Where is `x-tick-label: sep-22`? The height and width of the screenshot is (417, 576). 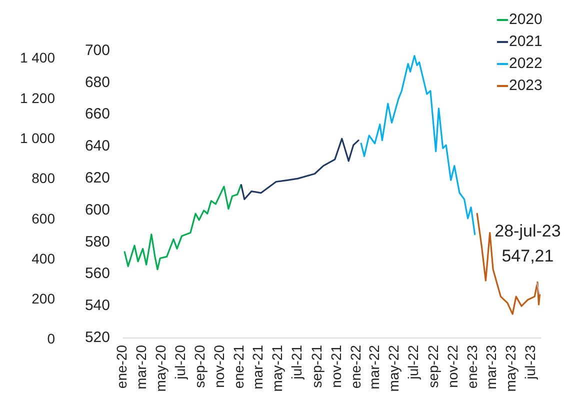 x-tick-label: sep-22 is located at coordinates (432, 366).